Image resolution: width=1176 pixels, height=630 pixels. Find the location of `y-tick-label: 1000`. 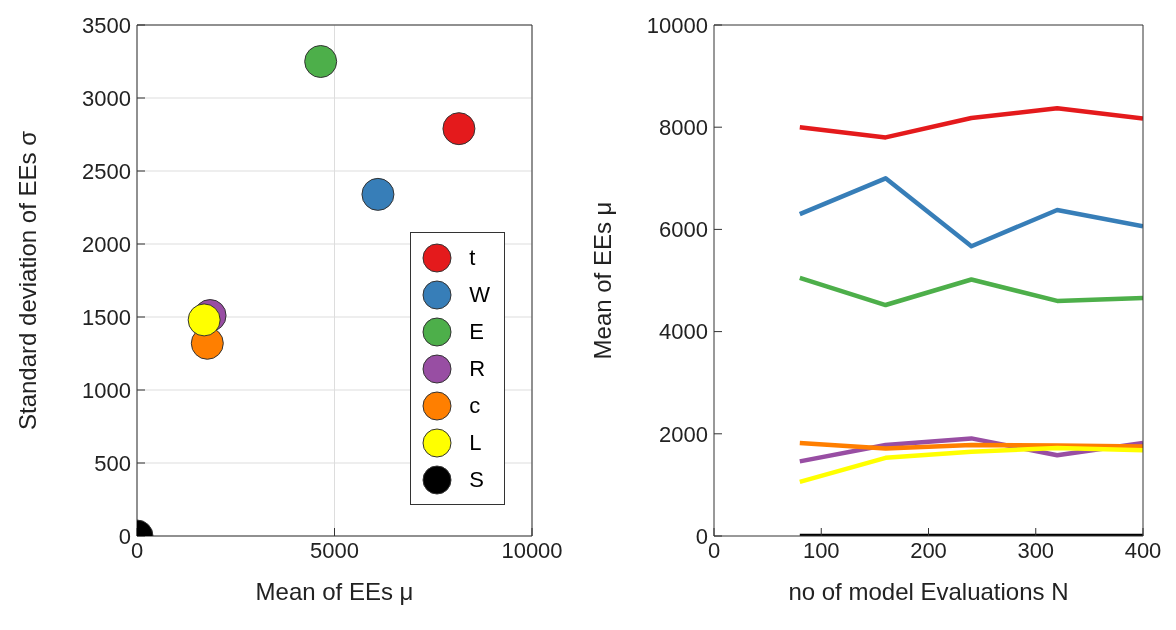

y-tick-label: 1000 is located at coordinates (106, 390).